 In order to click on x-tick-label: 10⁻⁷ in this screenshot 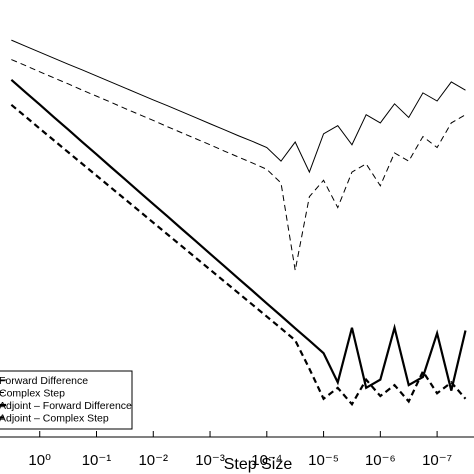, I will do `click(437, 460)`.